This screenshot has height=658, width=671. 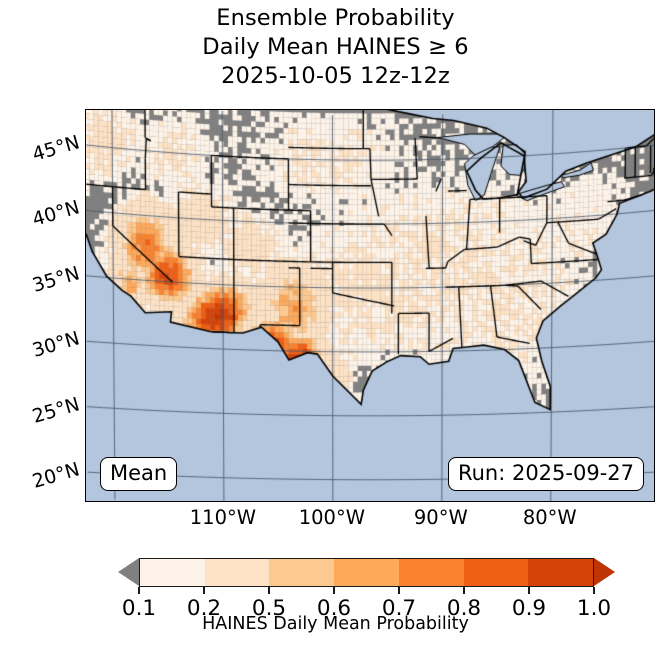 I want to click on colorbar-frame: 0.1 0.2 0.5 0.6 0.7 0.8 0.9 1.0, so click(x=366, y=589).